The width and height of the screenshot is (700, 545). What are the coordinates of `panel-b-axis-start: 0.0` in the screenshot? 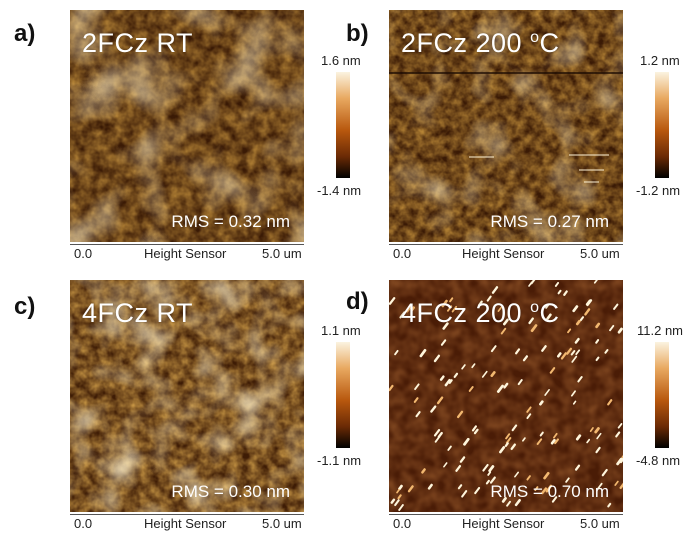 It's located at (402, 253).